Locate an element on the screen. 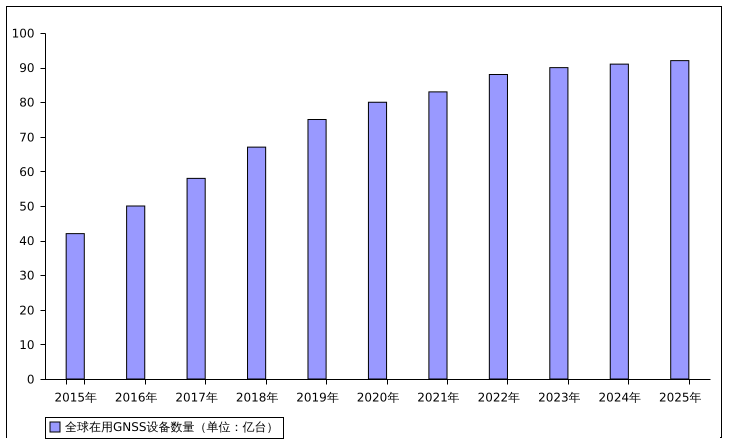 The image size is (730, 446). x-tick-label: 2019年 is located at coordinates (317, 397).